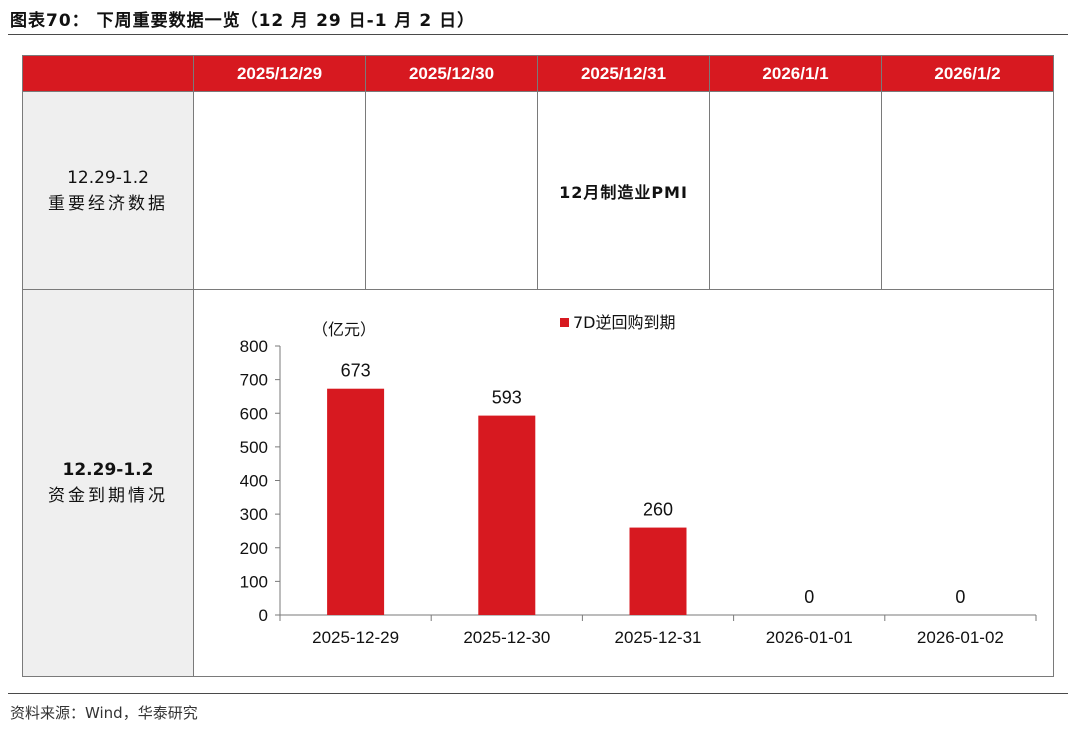 This screenshot has width=1080, height=732. Describe the element at coordinates (243, 21) in the screenshot. I see `figure-title: 图表70： 下周重要数据一览（12 月 29 日-1 月 2 日）` at that location.